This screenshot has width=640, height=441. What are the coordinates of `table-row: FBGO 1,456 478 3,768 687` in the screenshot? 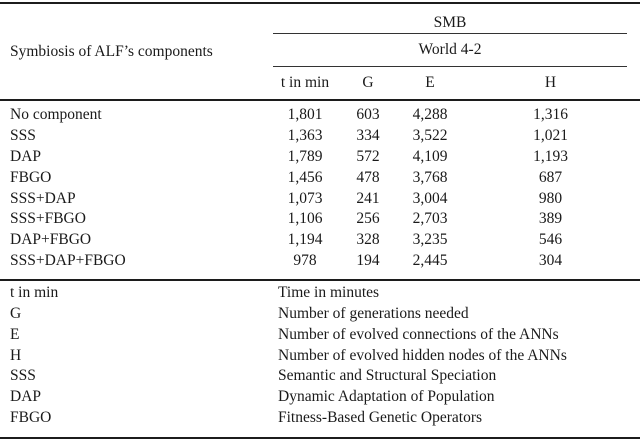 It's located at (320, 178).